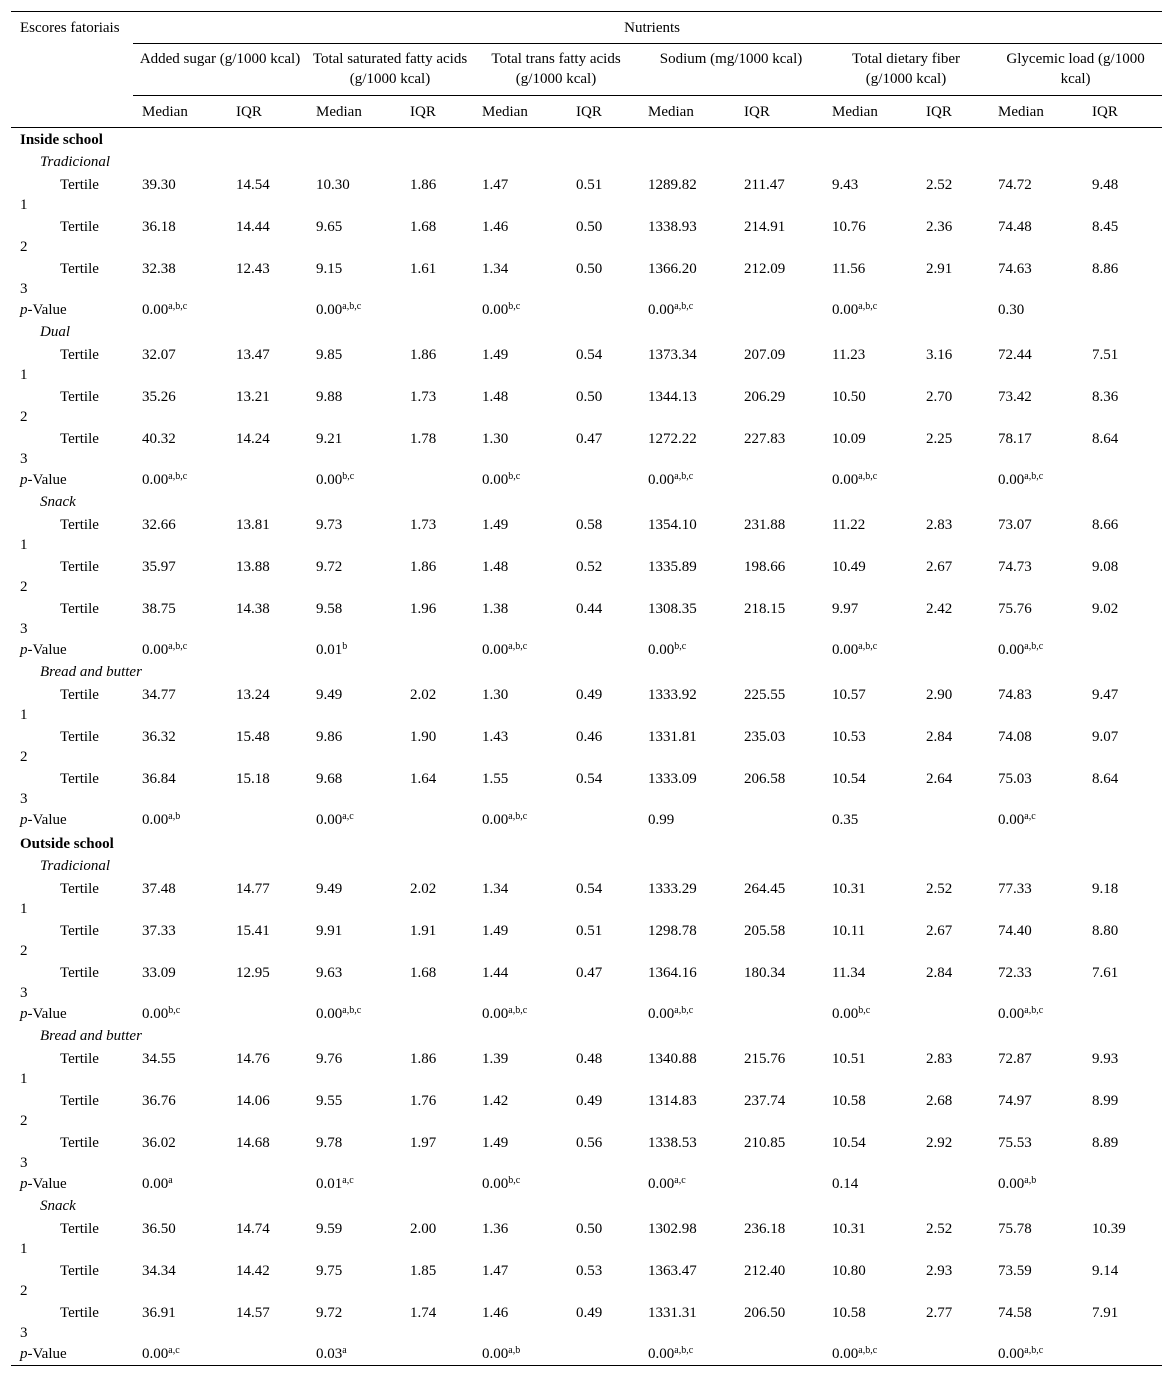 The image size is (1173, 1385). What do you see at coordinates (514, 1350) in the screenshot?
I see `significance: a,b` at bounding box center [514, 1350].